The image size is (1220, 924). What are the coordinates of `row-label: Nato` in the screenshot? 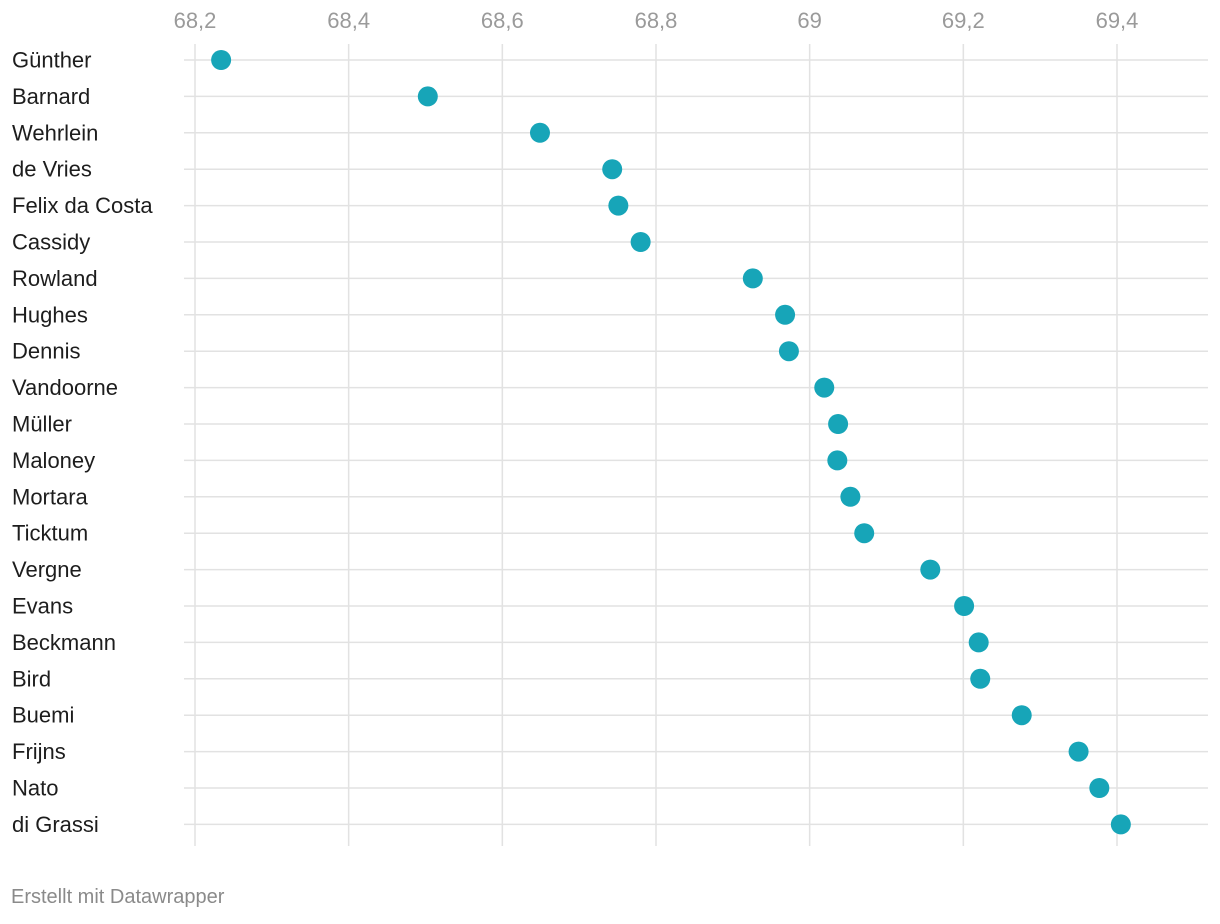 It's located at (35, 788).